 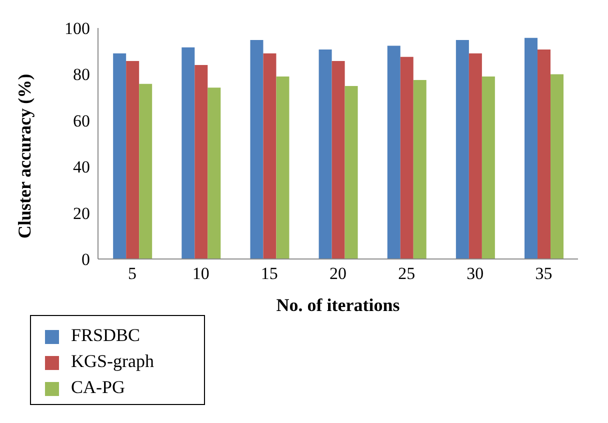 I want to click on x-tick-label: 25, so click(x=407, y=274).